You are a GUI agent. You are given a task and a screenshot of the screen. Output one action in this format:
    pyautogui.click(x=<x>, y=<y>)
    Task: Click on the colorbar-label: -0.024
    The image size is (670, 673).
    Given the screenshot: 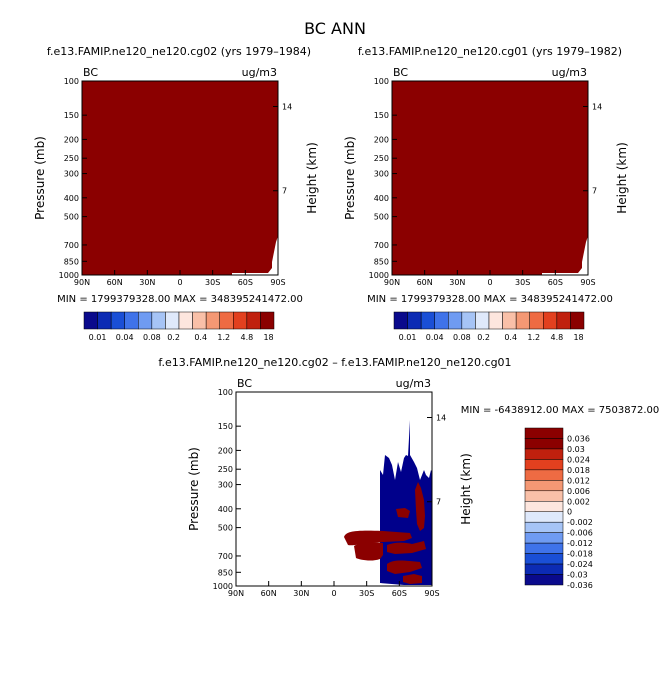 What is the action you would take?
    pyautogui.click(x=580, y=564)
    